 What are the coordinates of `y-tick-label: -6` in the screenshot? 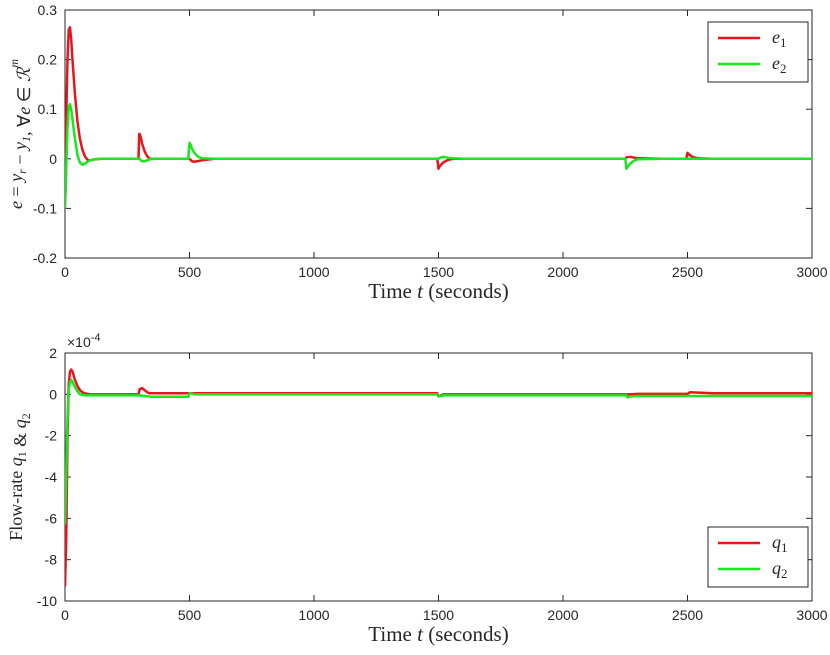 It's located at (51, 518).